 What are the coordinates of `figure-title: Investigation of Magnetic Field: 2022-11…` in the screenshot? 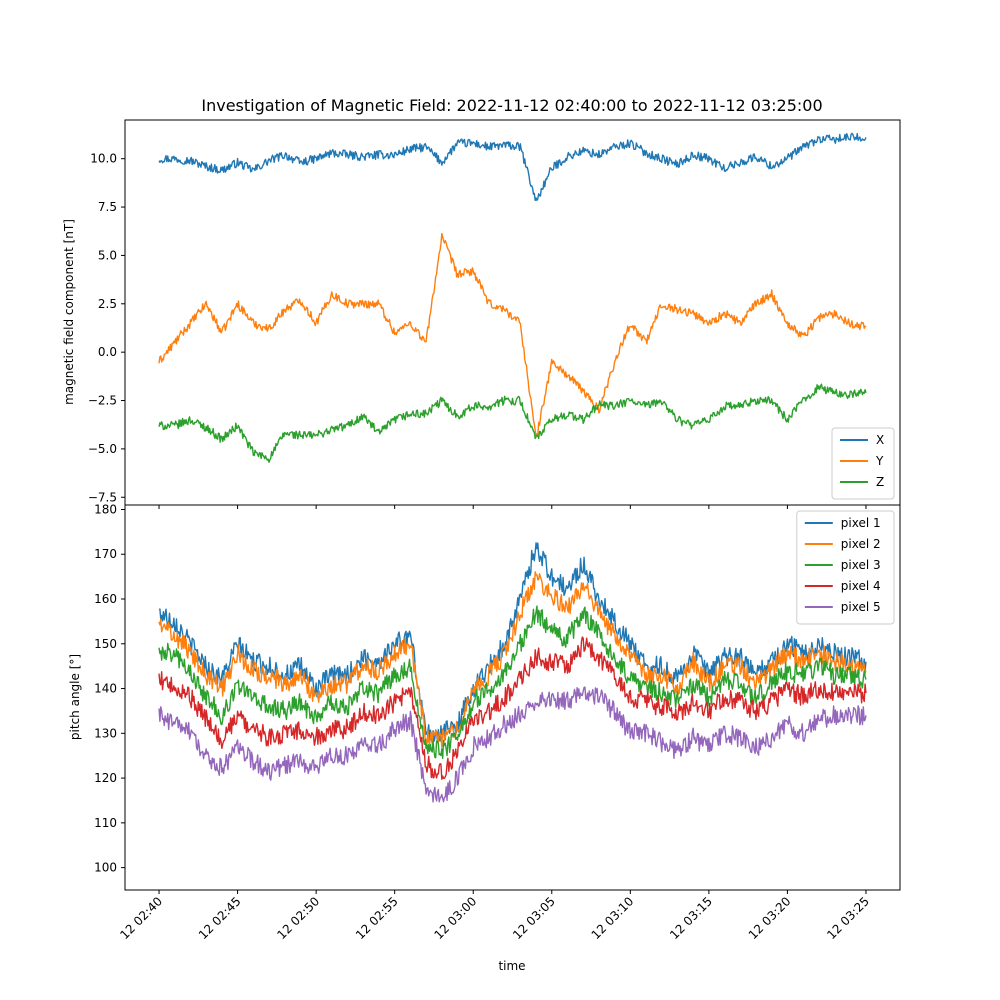 It's located at (511, 105).